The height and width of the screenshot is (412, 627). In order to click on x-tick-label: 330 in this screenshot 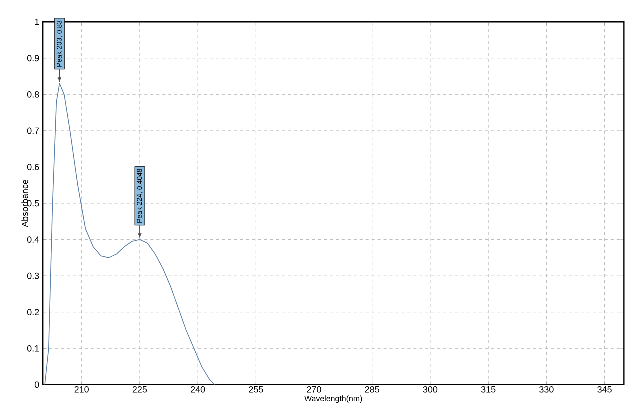, I will do `click(547, 389)`.